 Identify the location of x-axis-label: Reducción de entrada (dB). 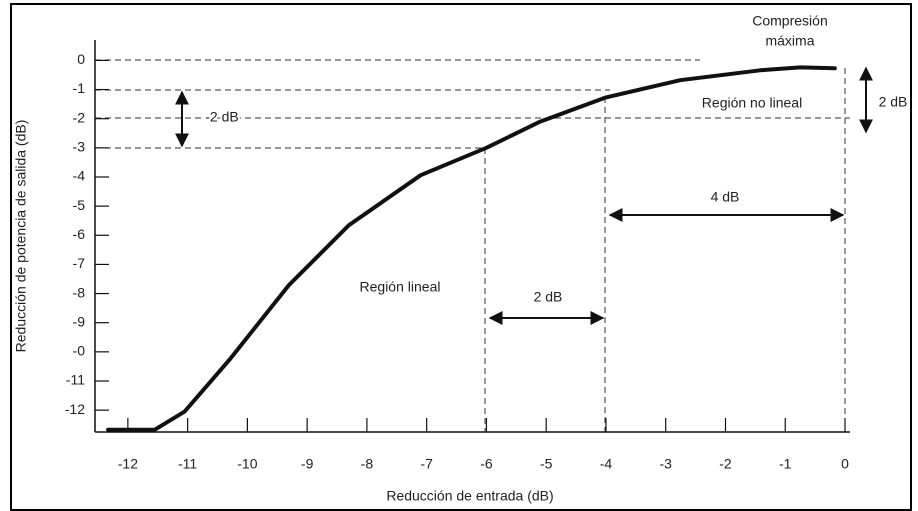
(469, 496).